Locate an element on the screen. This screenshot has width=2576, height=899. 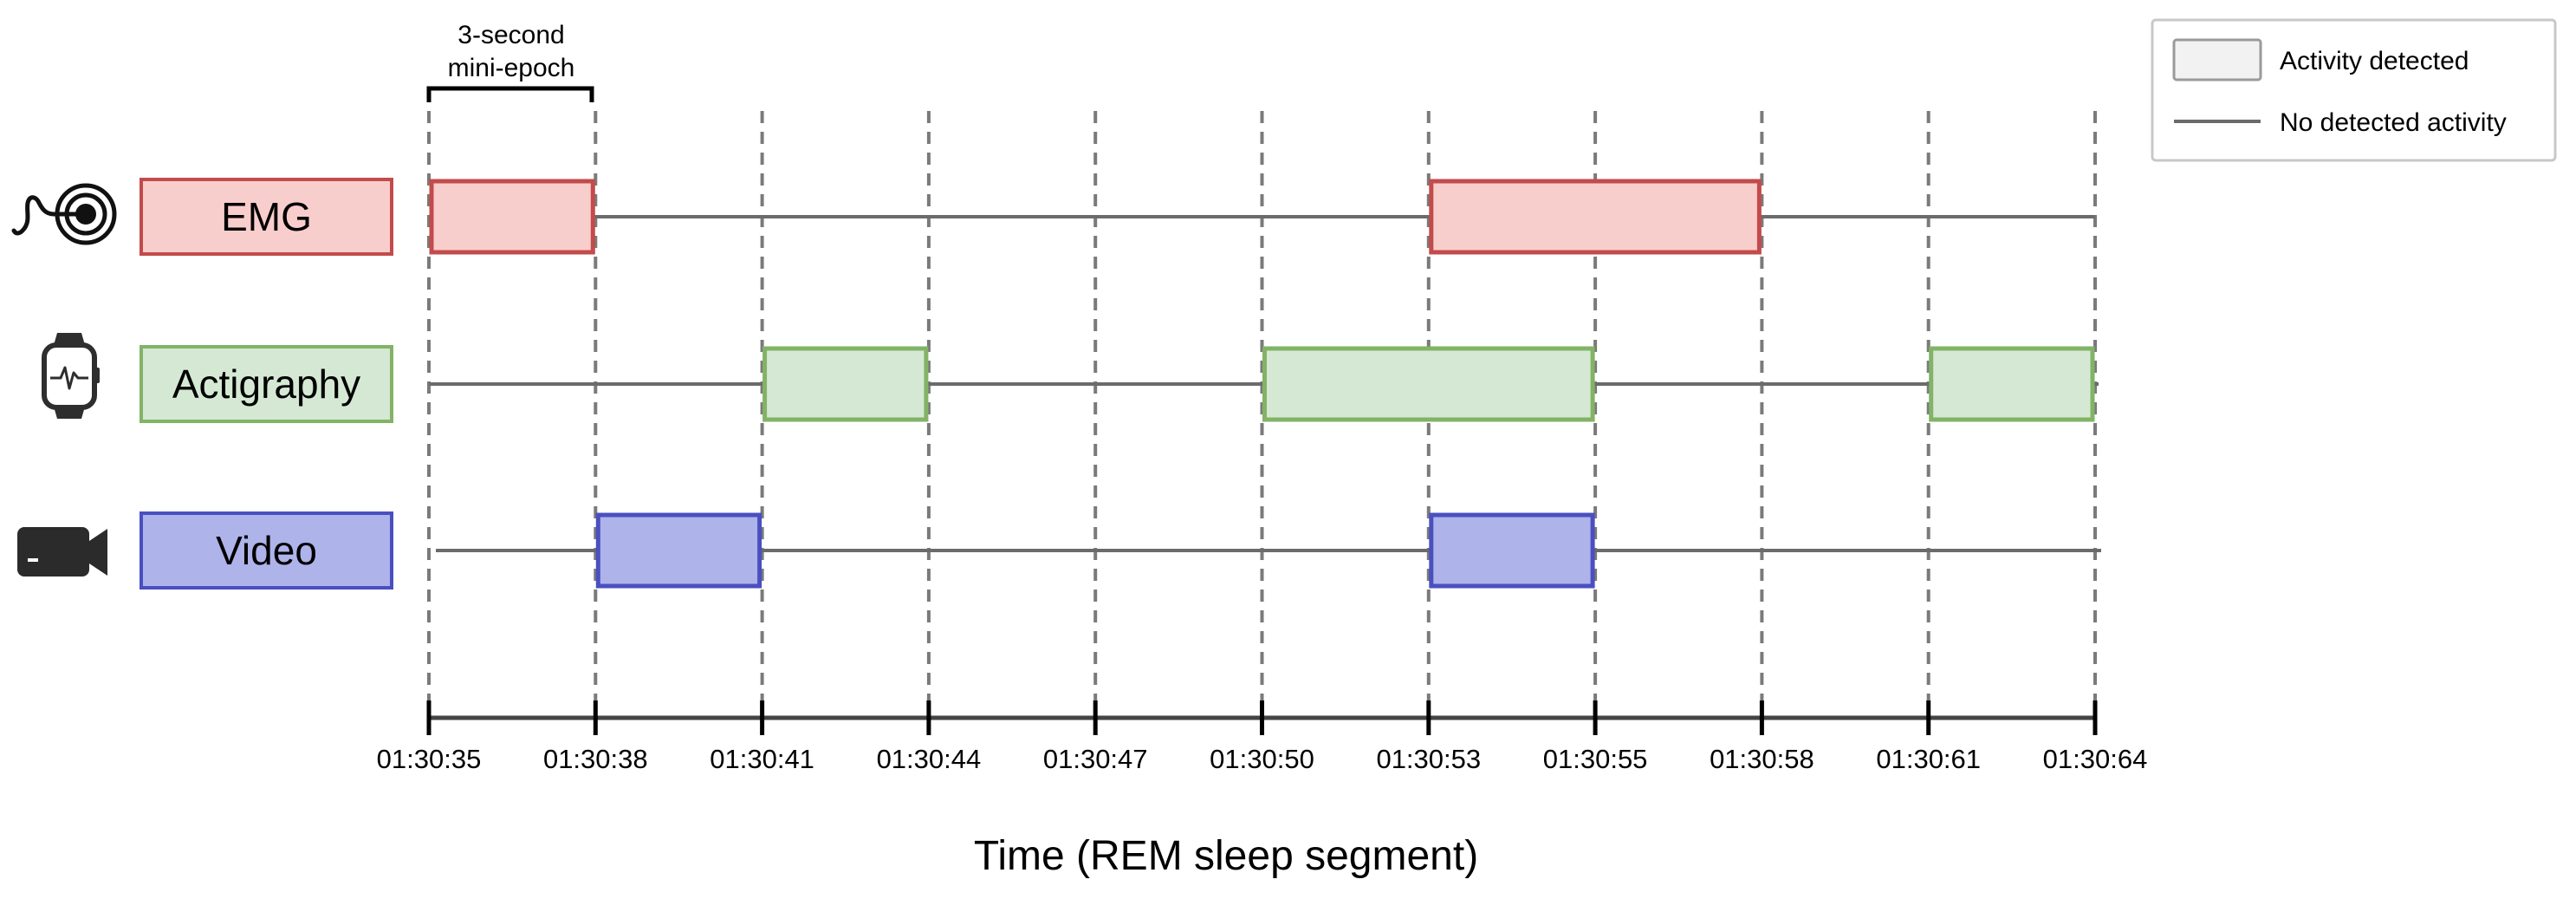
emg-label-text: EMG is located at coordinates (266, 216).